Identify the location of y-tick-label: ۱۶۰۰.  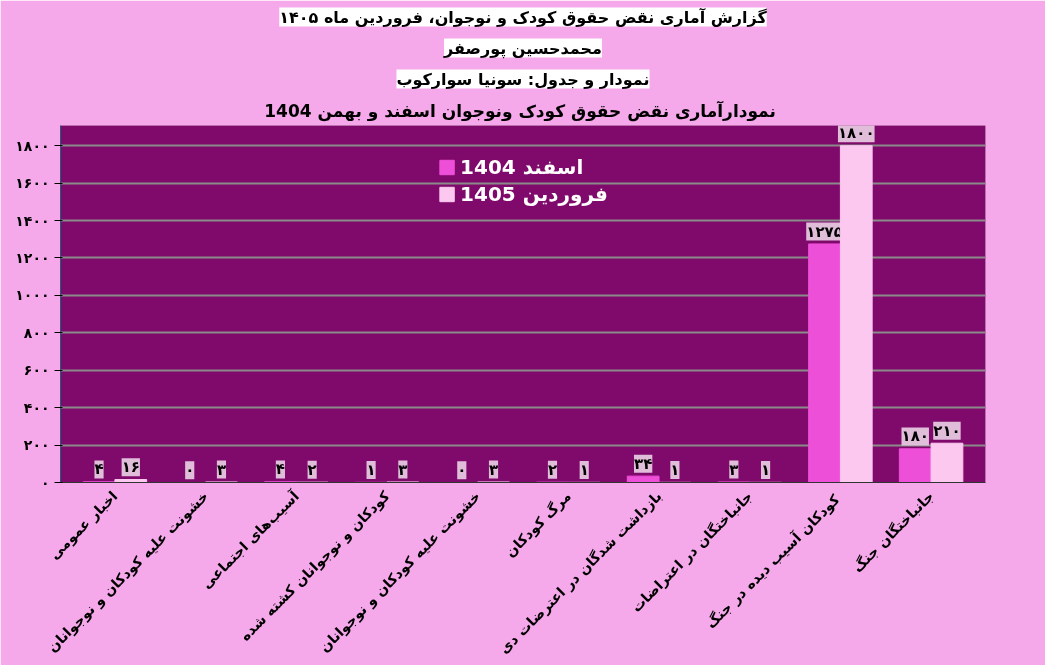
(32, 183).